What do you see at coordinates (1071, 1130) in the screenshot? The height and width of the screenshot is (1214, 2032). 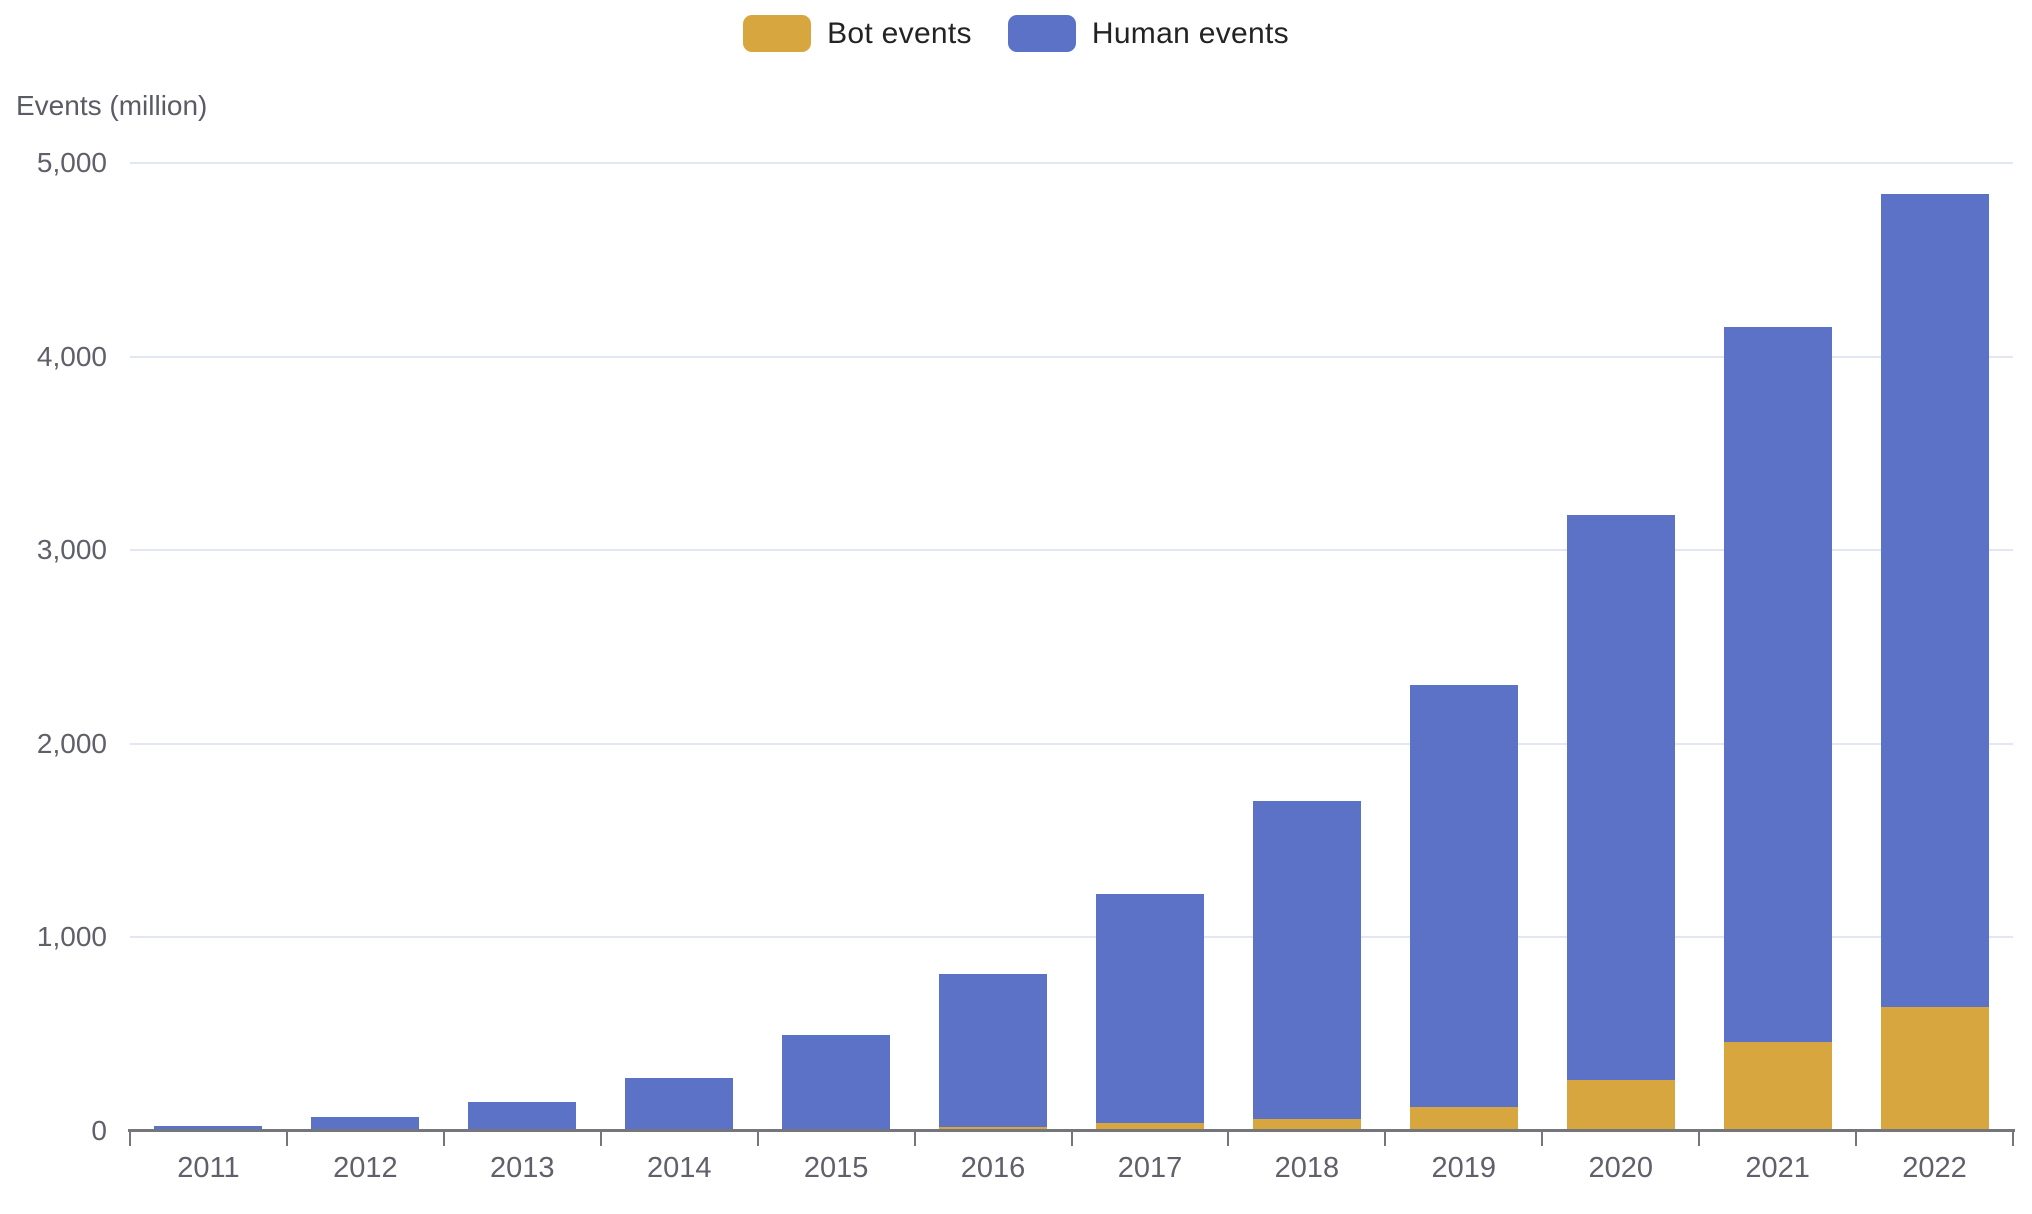 I see `x-axis-line` at bounding box center [1071, 1130].